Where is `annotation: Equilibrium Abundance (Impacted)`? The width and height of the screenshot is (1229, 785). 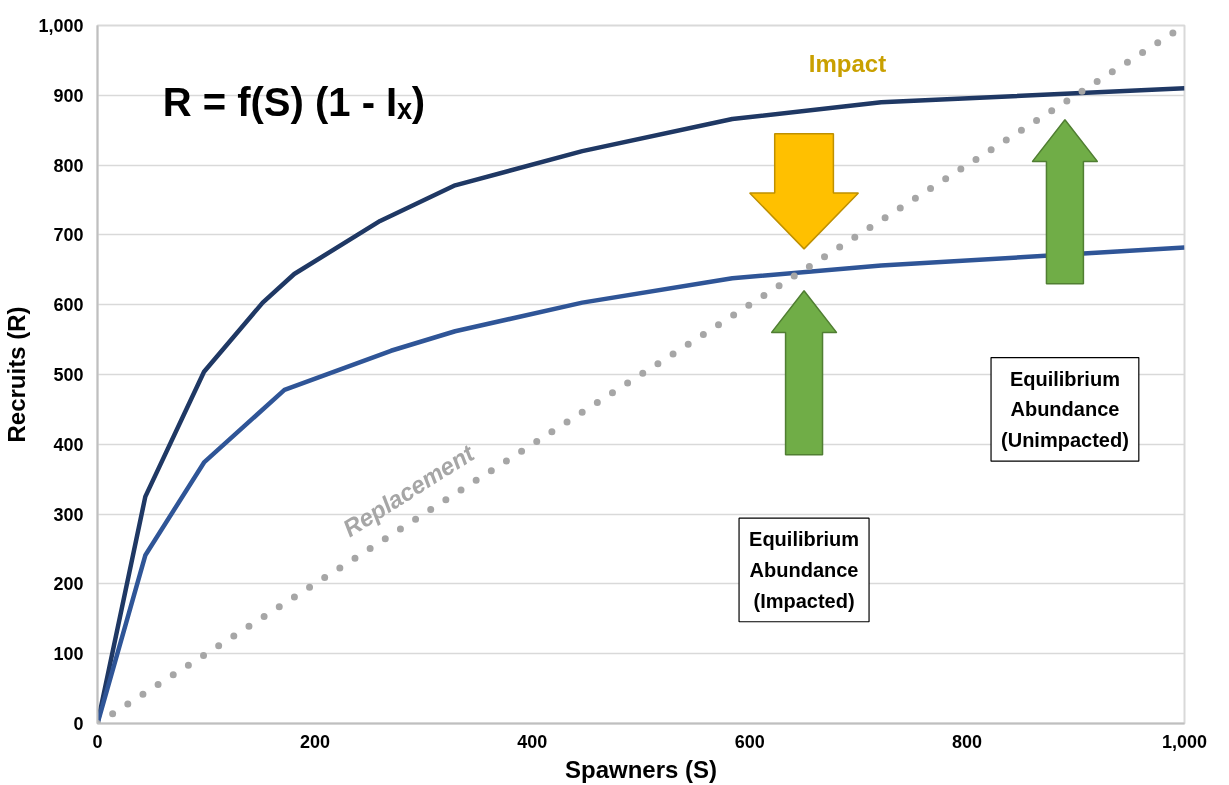
annotation: Equilibrium Abundance (Impacted) is located at coordinates (804, 570).